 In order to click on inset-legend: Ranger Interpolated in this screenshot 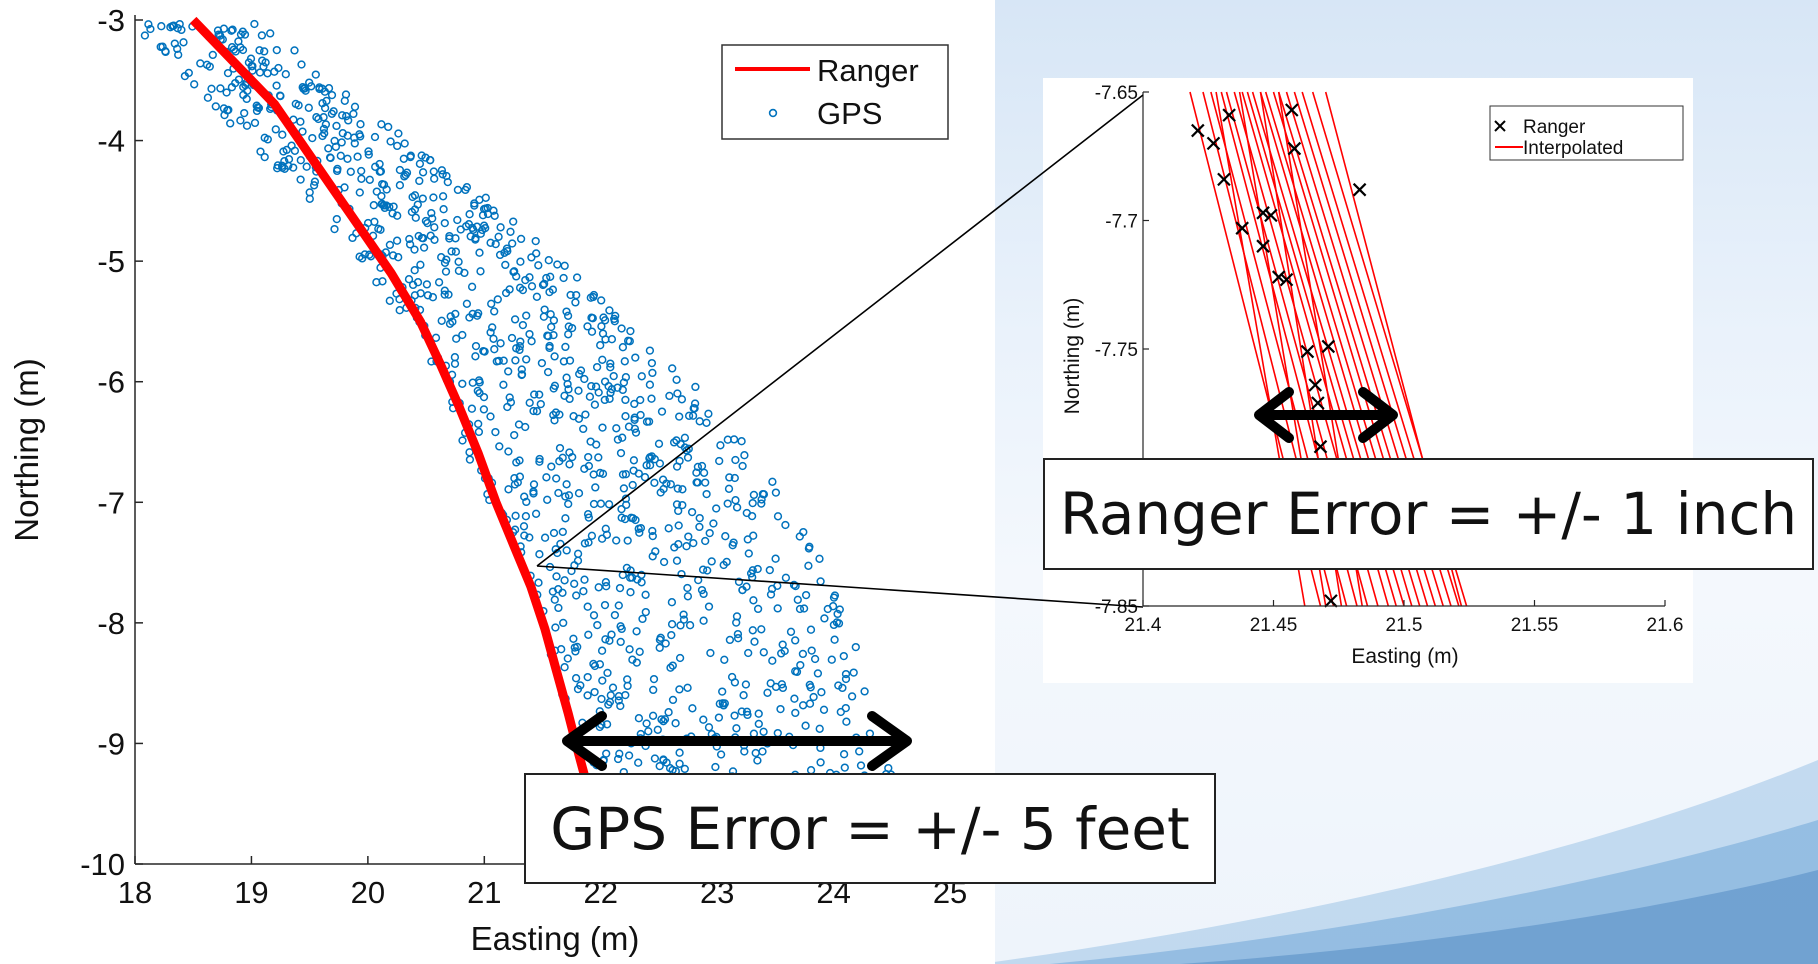, I will do `click(1586, 133)`.